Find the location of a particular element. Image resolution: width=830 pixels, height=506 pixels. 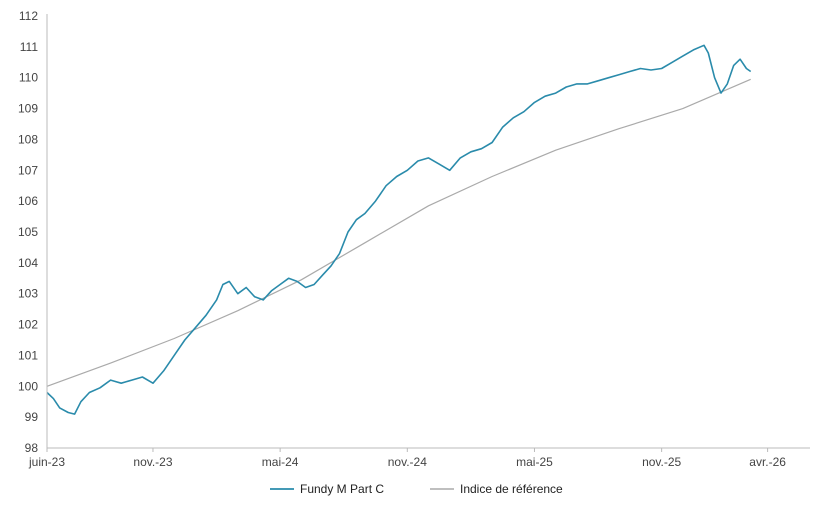

y-tick-label: 103 is located at coordinates (28, 294).